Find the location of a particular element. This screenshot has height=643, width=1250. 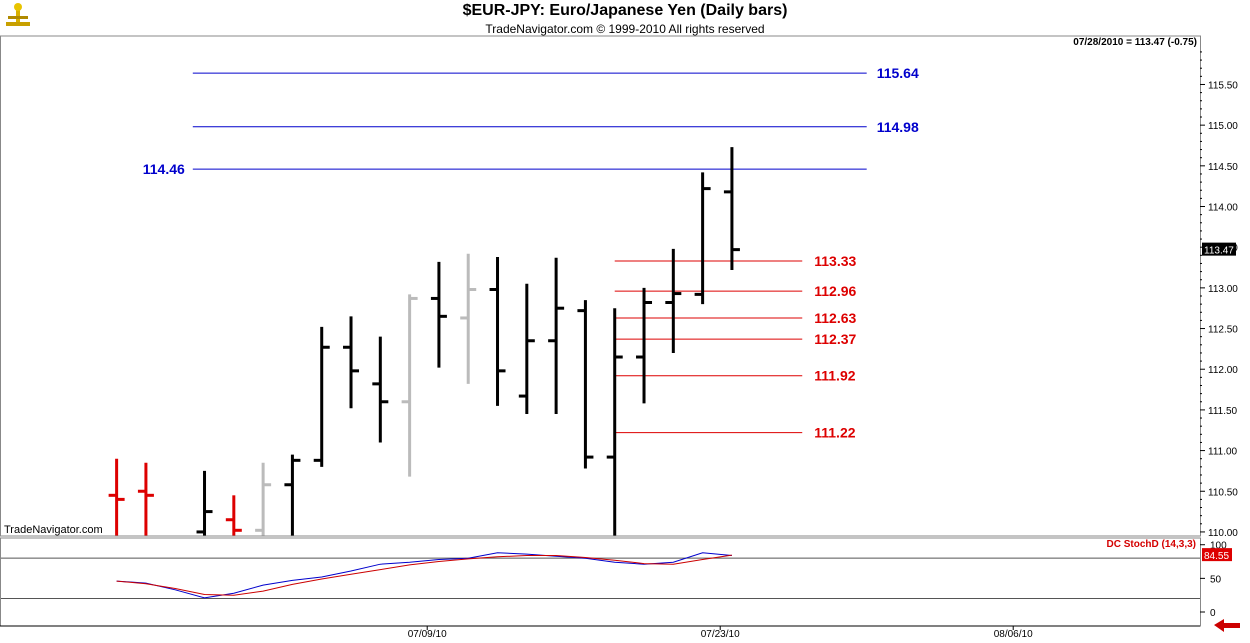

support-label: 112.63 is located at coordinates (835, 318).